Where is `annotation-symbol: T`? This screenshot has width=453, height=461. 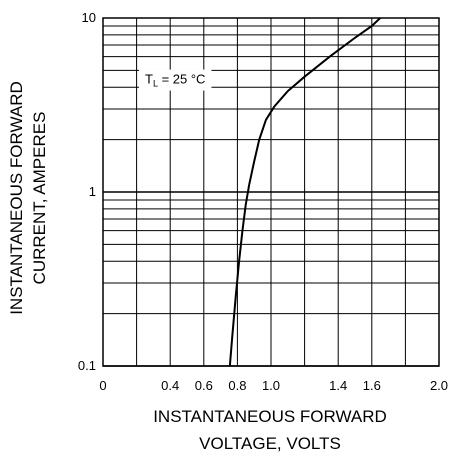
annotation-symbol: T is located at coordinates (149, 79).